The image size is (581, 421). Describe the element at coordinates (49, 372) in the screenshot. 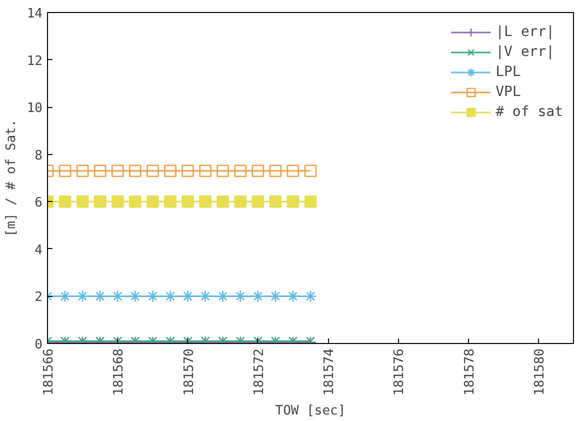

I see `x-tick-label: 181566` at that location.